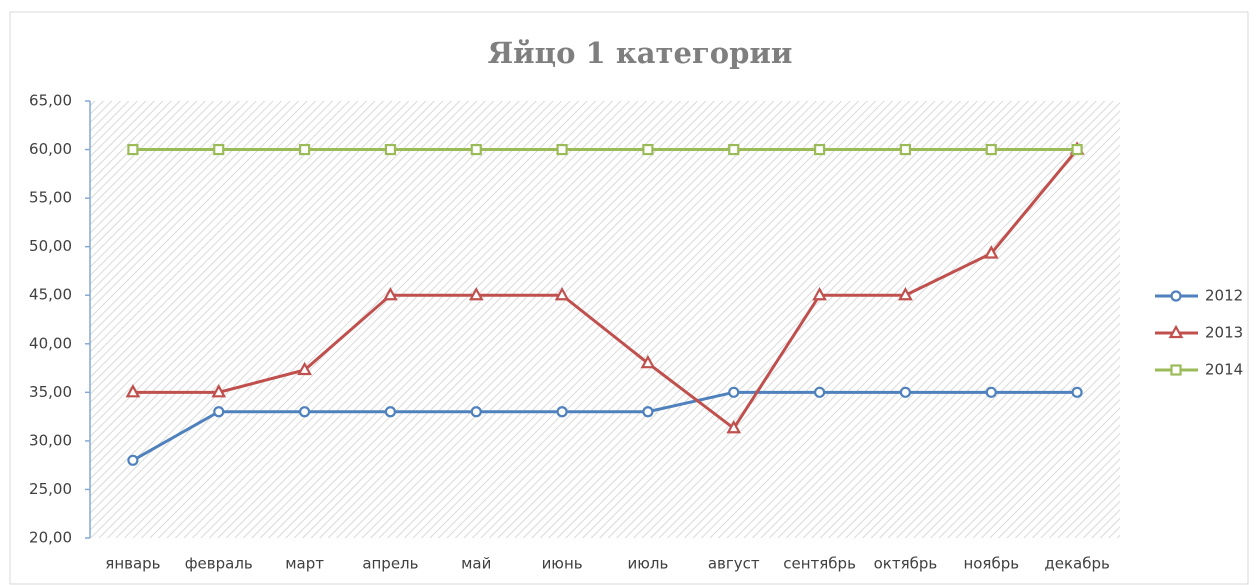 The width and height of the screenshot is (1258, 585). What do you see at coordinates (132, 564) in the screenshot?
I see `x-tick-label: январь` at bounding box center [132, 564].